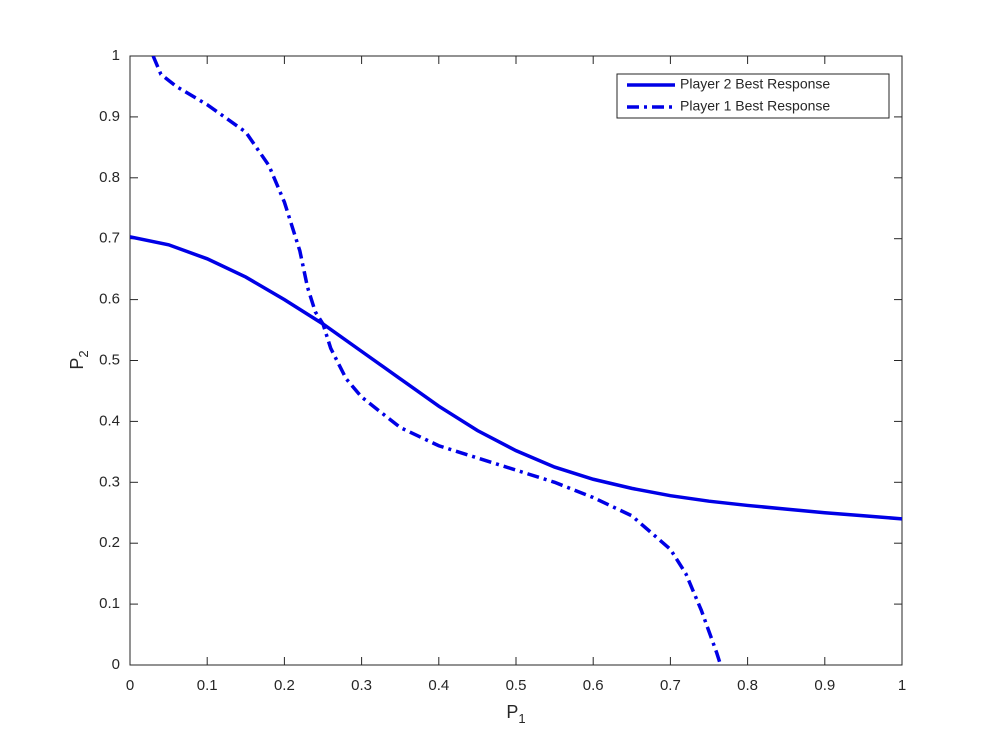 This screenshot has height=747, width=997. Describe the element at coordinates (670, 685) in the screenshot. I see `x-tick-label: 0.7` at that location.